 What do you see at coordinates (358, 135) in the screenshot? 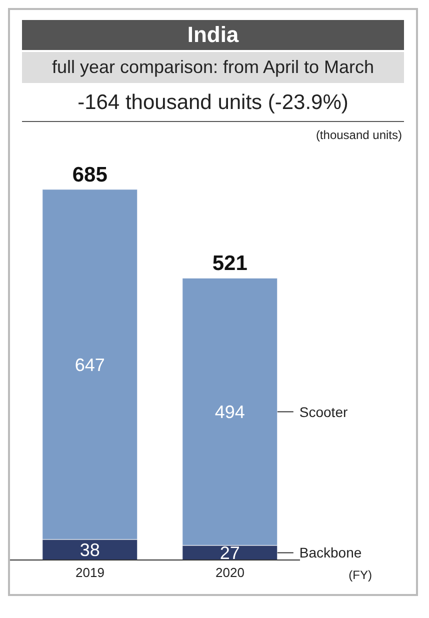
I see `y-axis-title: (thousand units)` at bounding box center [358, 135].